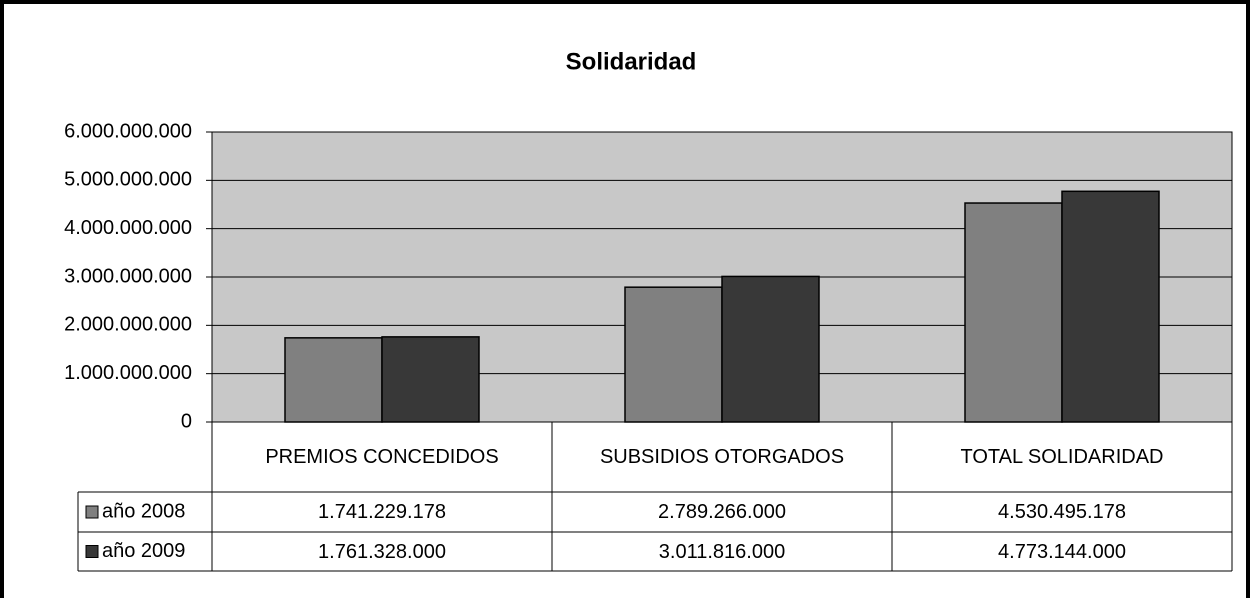  What do you see at coordinates (722, 551) in the screenshot?
I see `table-value: 3.011.816.000` at bounding box center [722, 551].